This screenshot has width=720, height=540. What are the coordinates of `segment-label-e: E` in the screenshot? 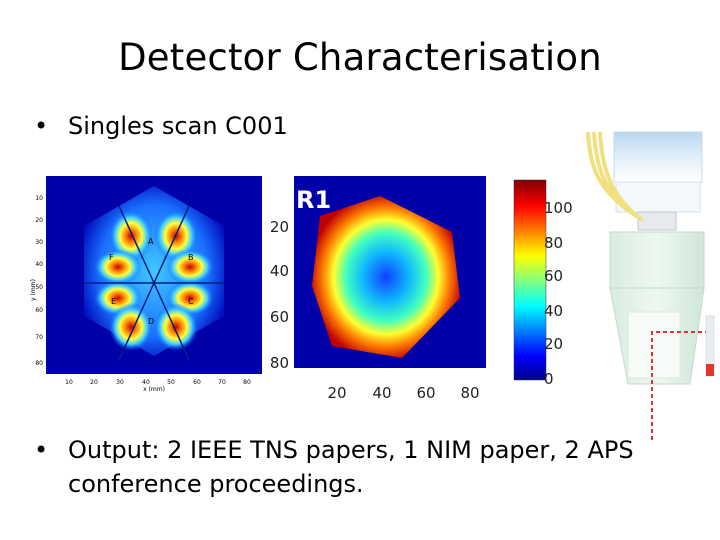 It's located at (113, 301).